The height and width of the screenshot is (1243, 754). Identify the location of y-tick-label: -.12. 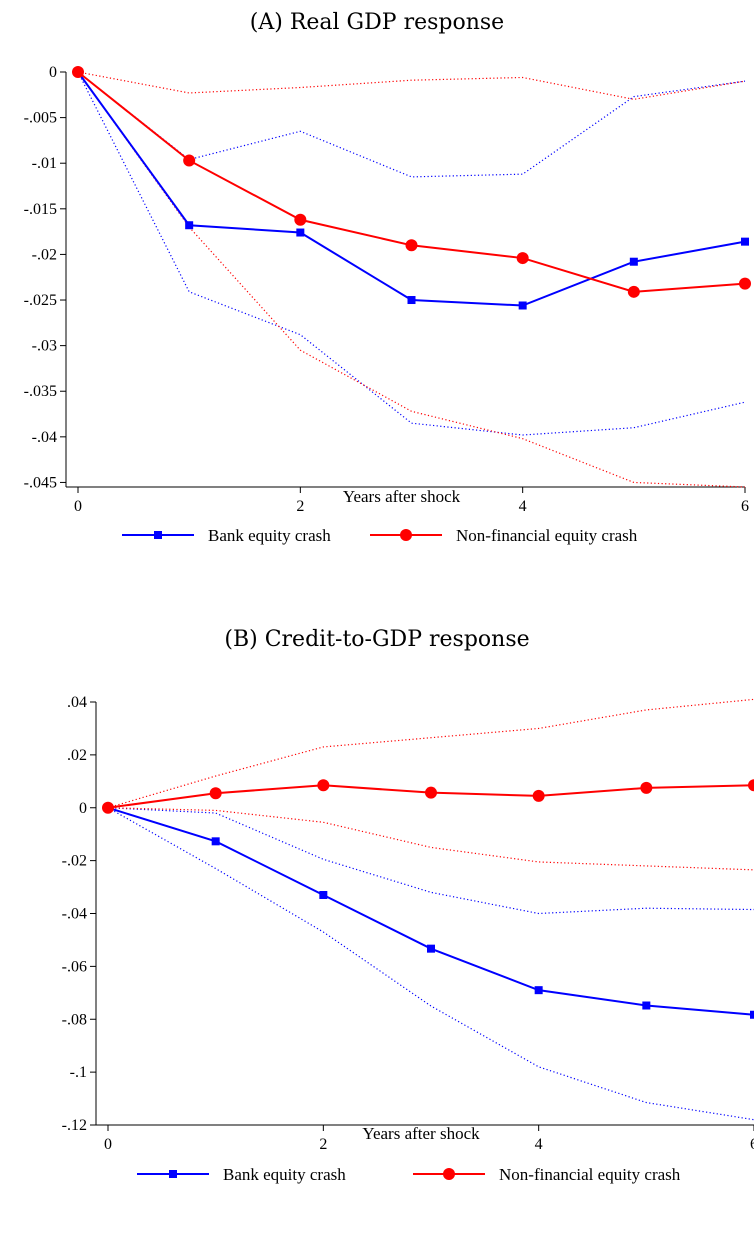
(74, 1125).